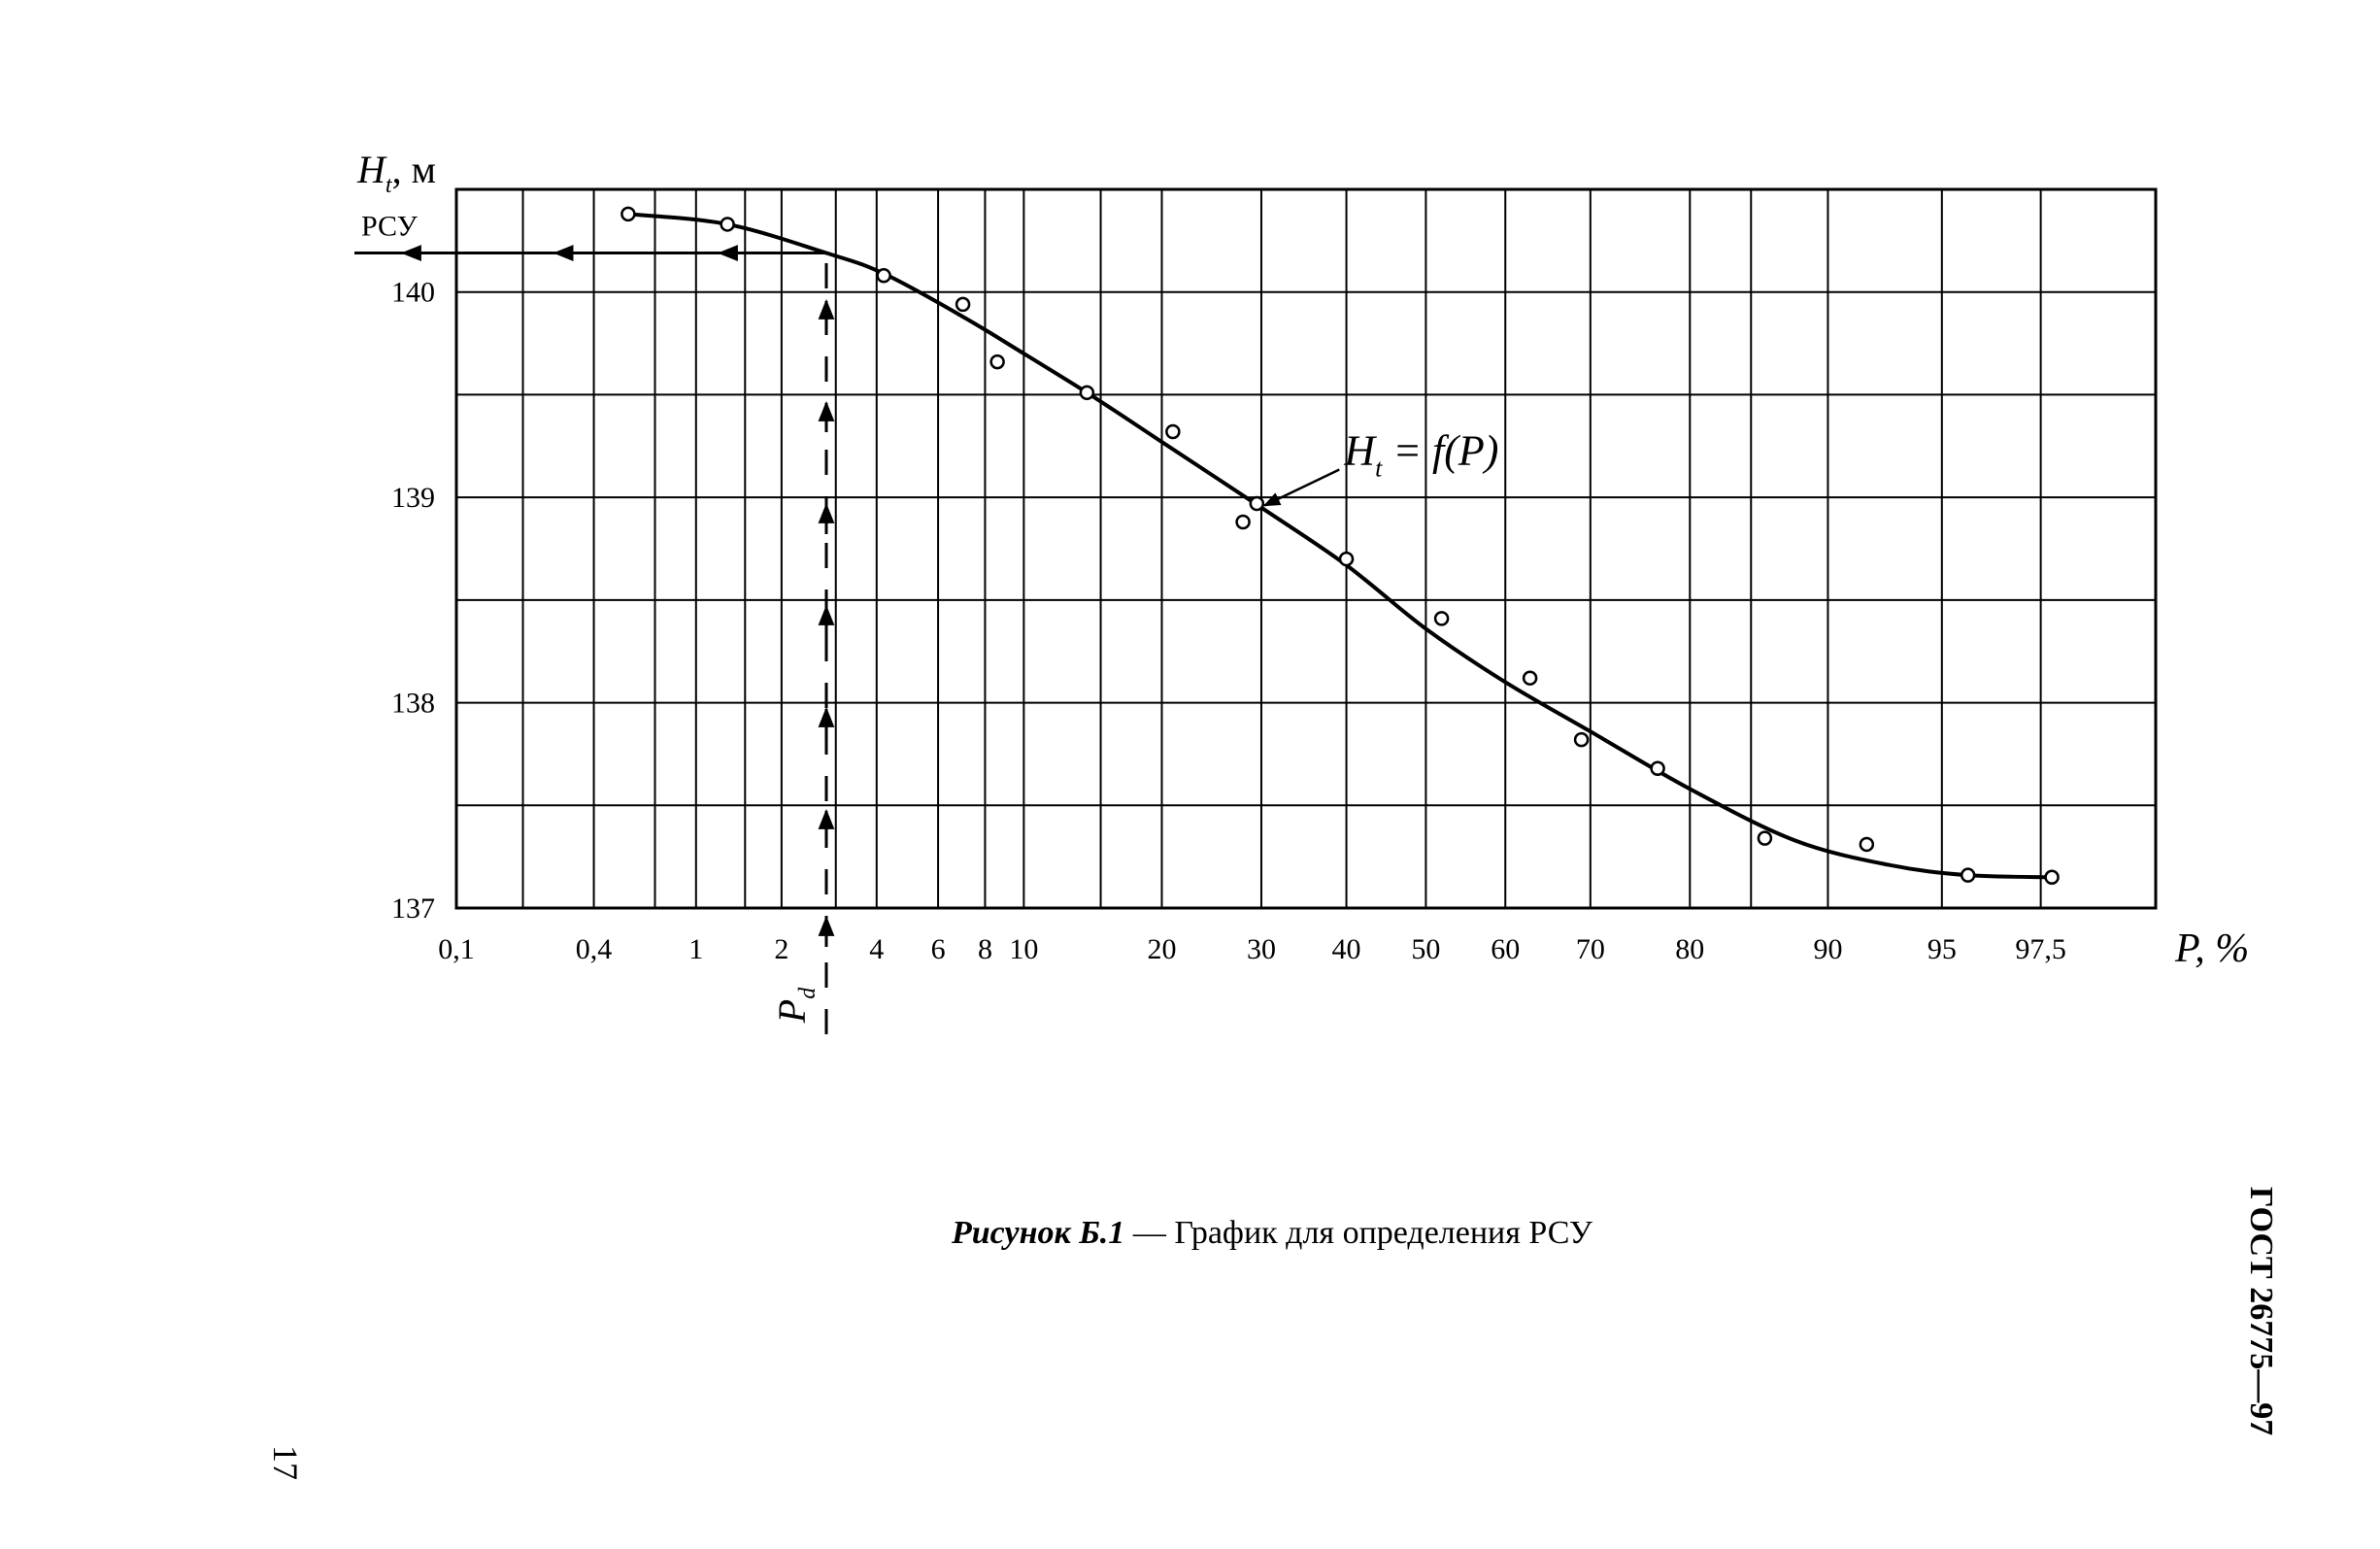  Describe the element at coordinates (1161, 949) in the screenshot. I see `x-tick-label: 20` at that location.